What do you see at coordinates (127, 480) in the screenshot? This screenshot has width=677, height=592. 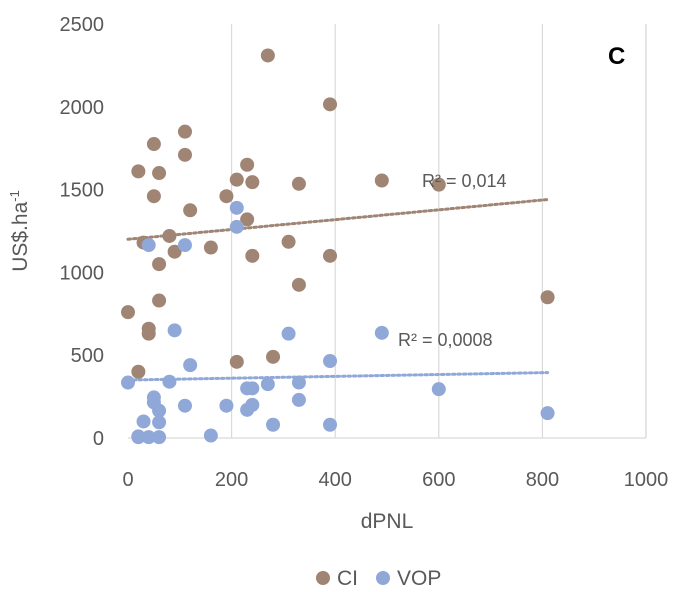 I see `x-tick-label: 0` at bounding box center [127, 480].